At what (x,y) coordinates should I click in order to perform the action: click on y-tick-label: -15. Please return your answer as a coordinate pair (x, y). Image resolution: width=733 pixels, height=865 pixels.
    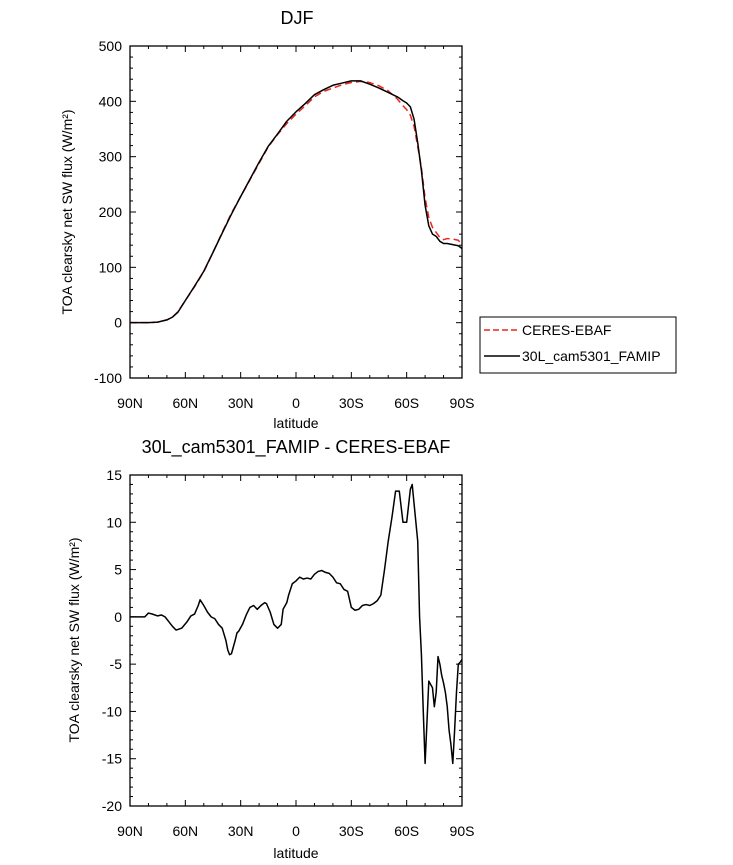
    Looking at the image, I should click on (112, 759).